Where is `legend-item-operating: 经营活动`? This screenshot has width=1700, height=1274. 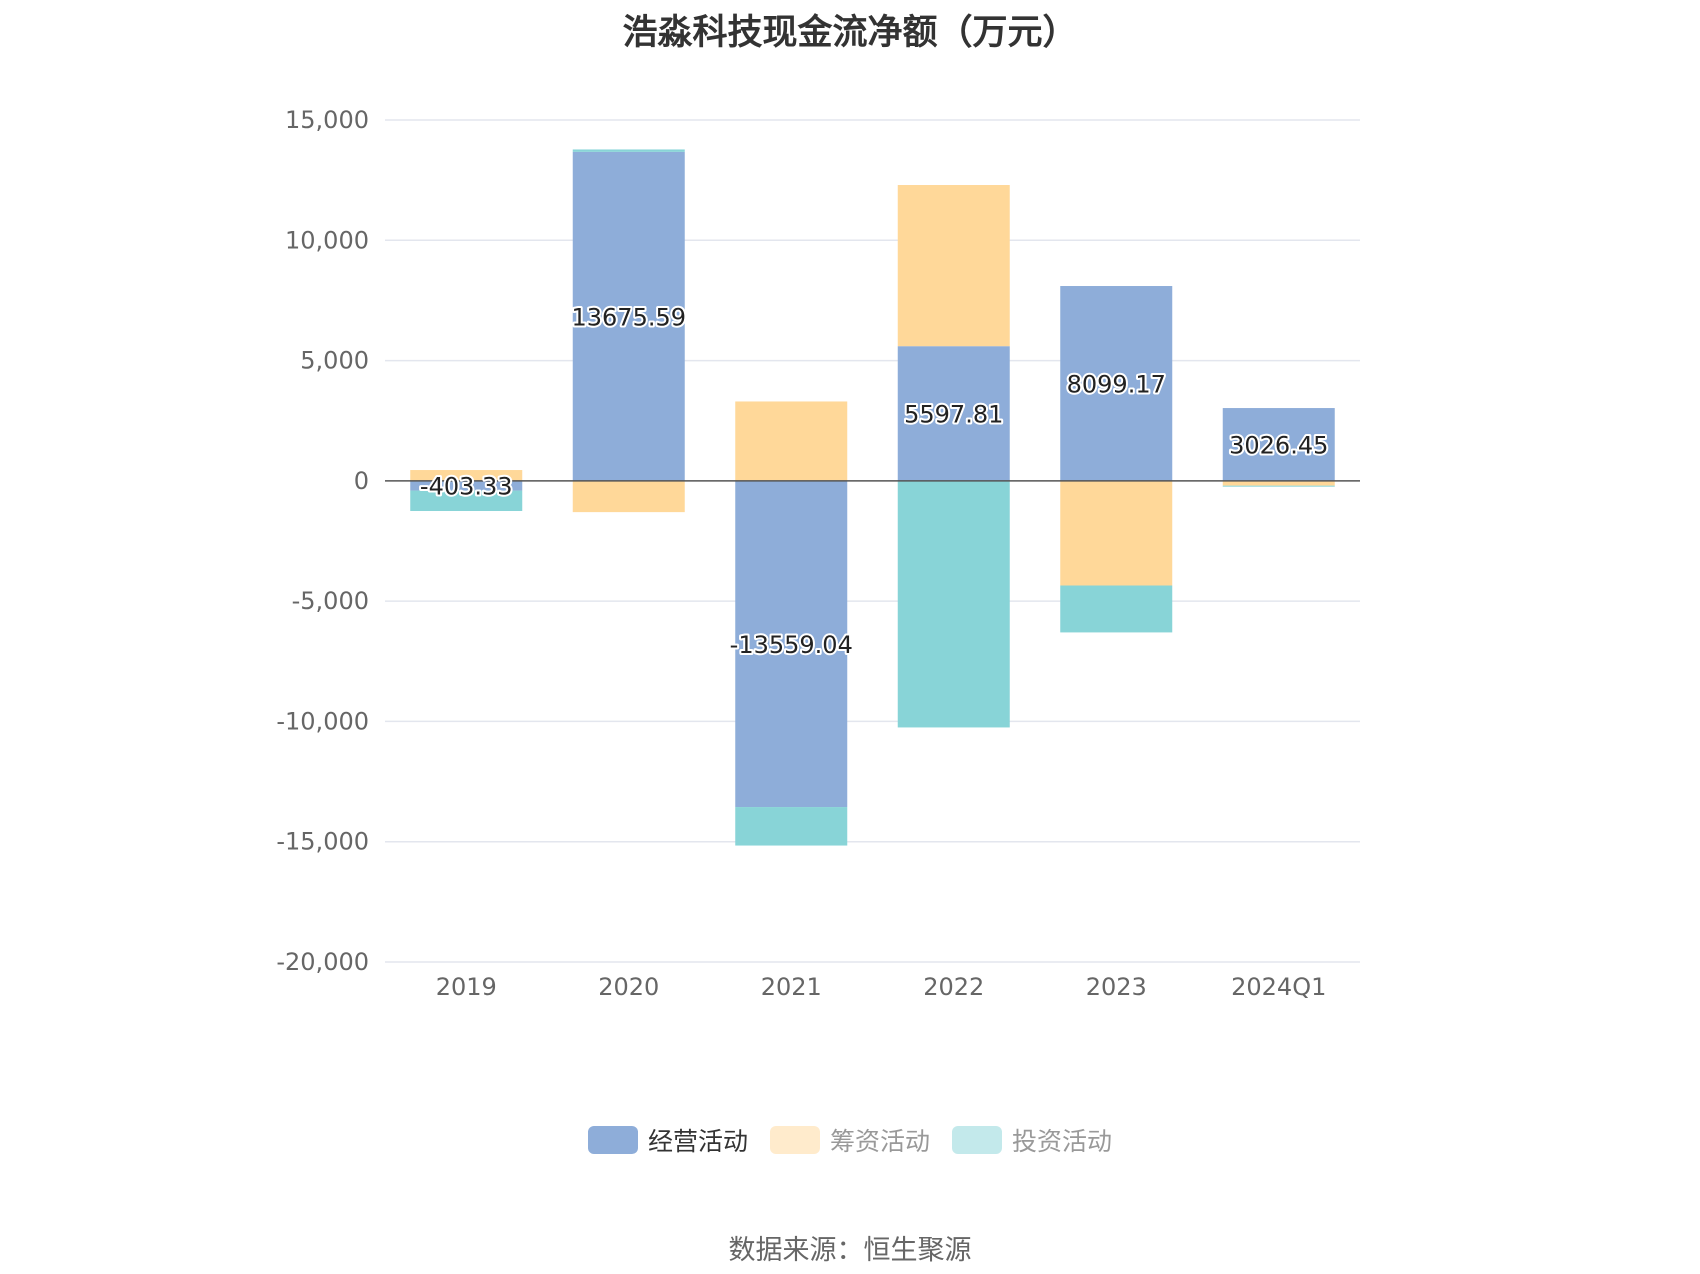
legend-item-operating: 经营活动 is located at coordinates (667, 1140).